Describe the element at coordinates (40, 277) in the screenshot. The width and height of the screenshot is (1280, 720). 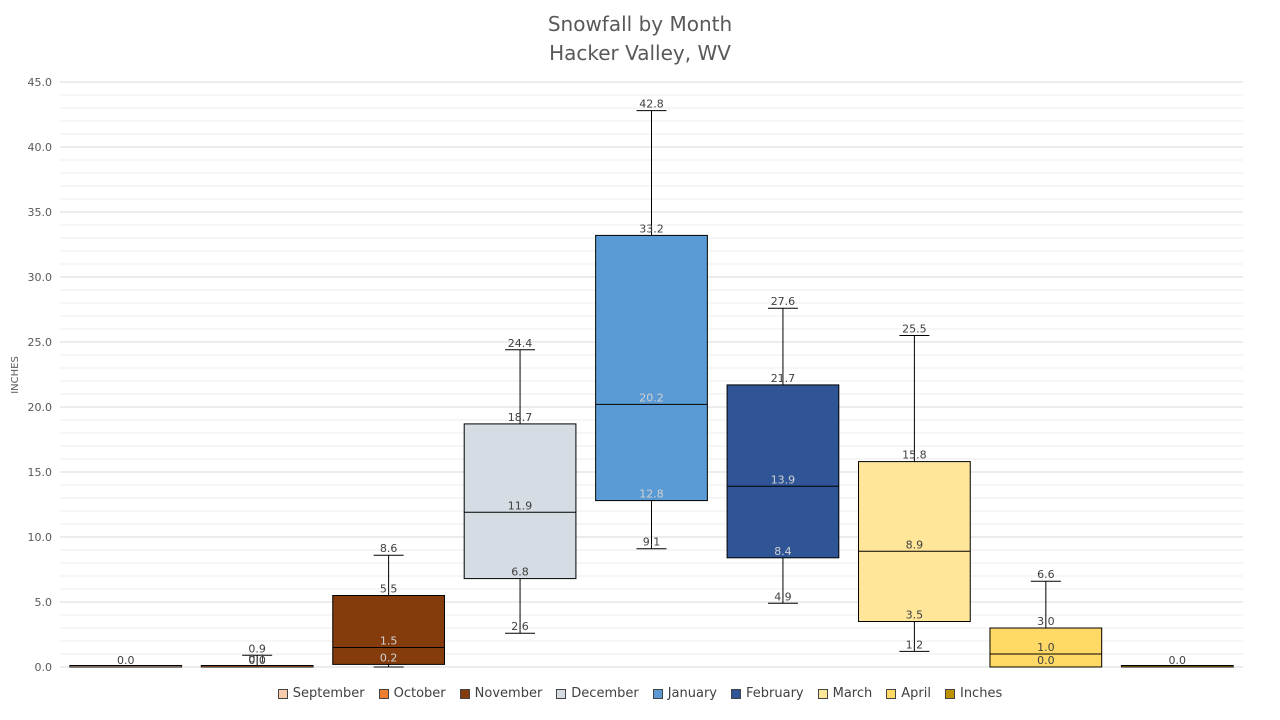
I see `y-tick-label: 30.0` at that location.